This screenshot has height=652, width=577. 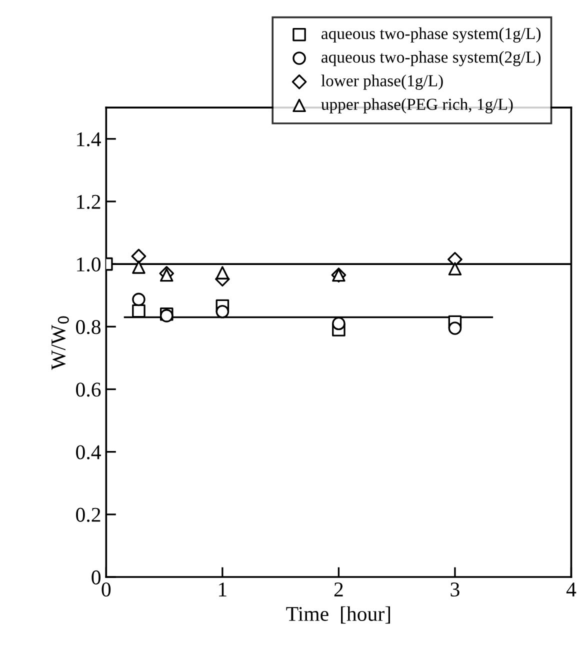 I want to click on legend-label: aqueous two-phase system(2g/L), so click(x=431, y=58).